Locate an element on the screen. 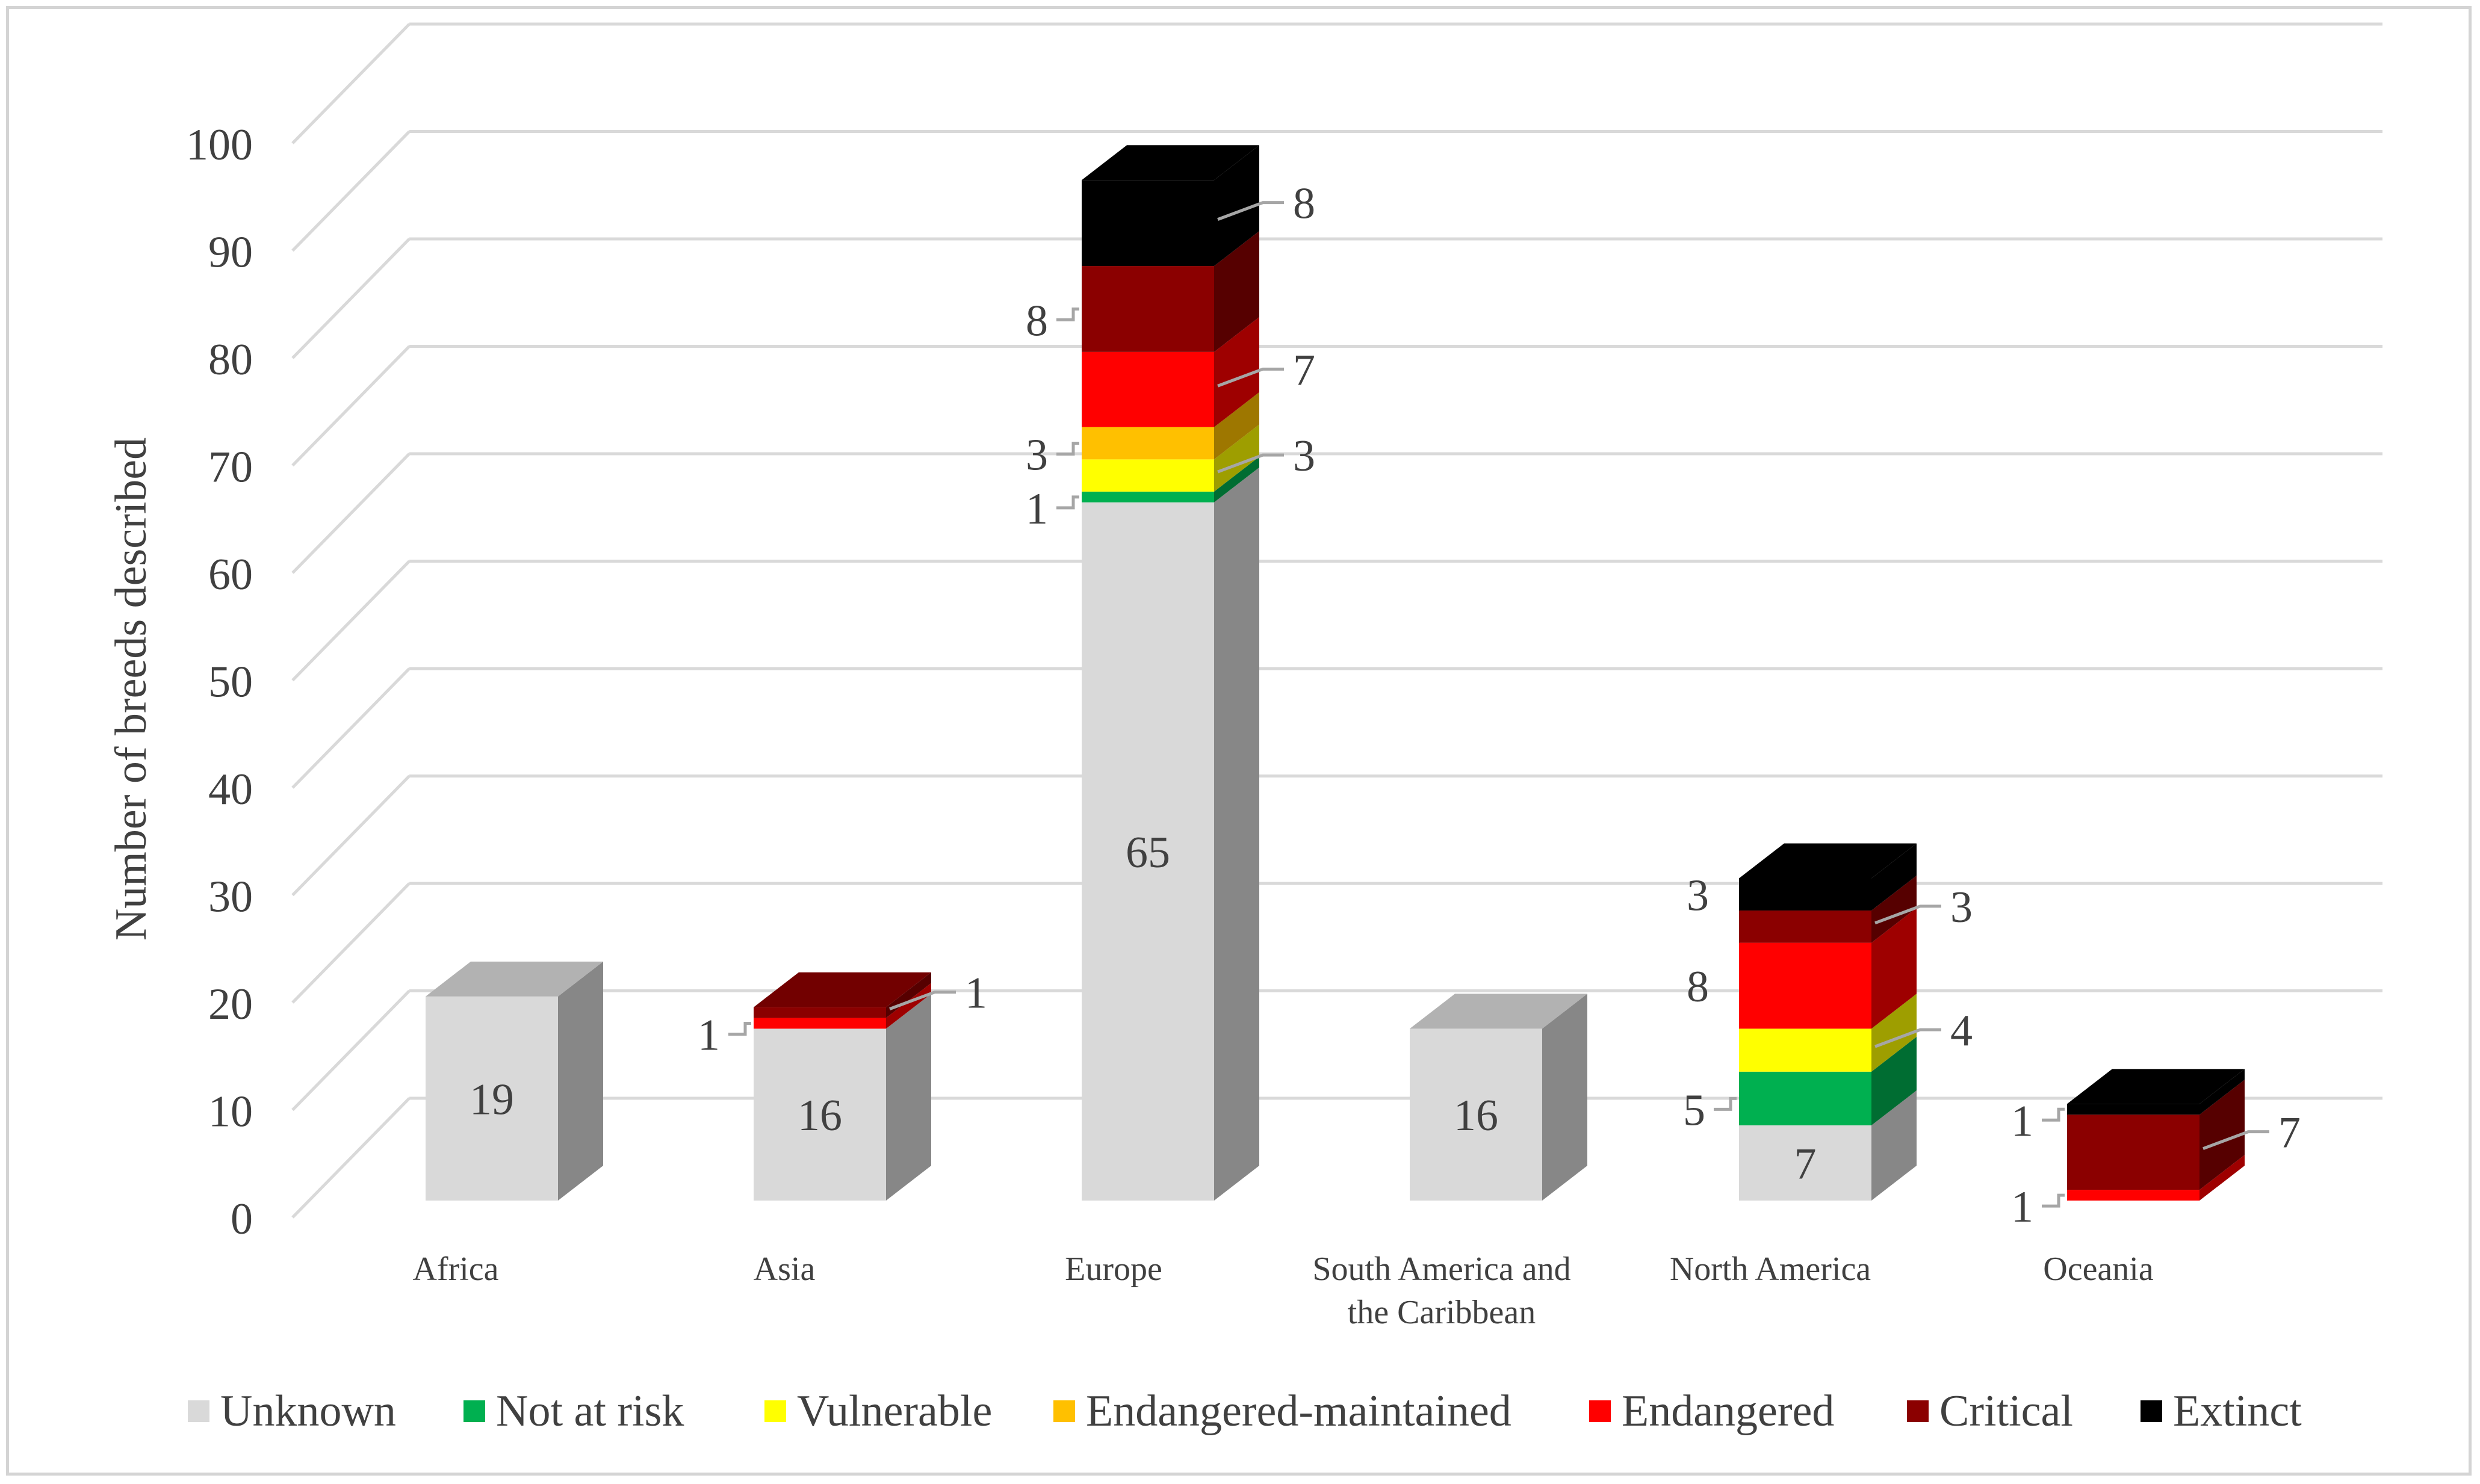 This screenshot has width=2480, height=1484. y-axis-ticks: 0 10 20 30 40 50 60 70 80 90 100 is located at coordinates (219, 682).